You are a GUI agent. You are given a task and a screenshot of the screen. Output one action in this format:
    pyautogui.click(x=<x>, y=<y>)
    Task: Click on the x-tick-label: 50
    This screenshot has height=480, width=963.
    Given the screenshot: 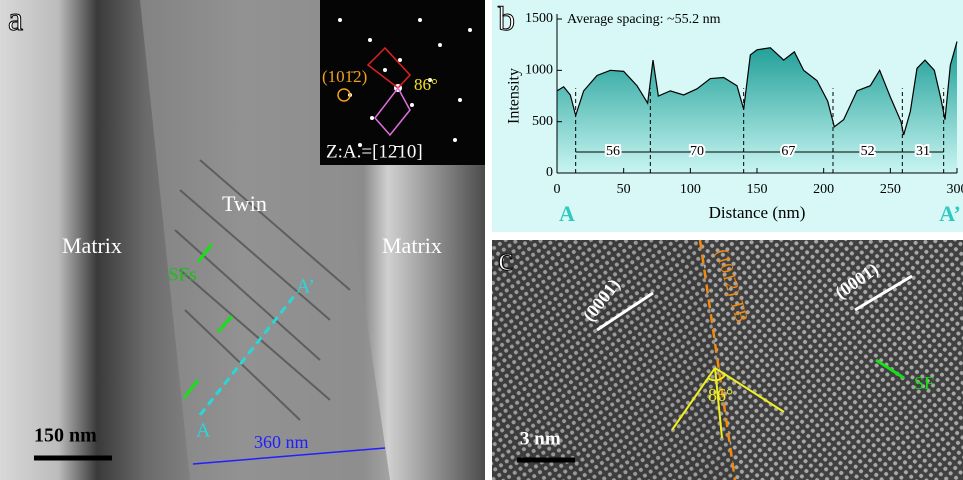 What is the action you would take?
    pyautogui.click(x=624, y=189)
    